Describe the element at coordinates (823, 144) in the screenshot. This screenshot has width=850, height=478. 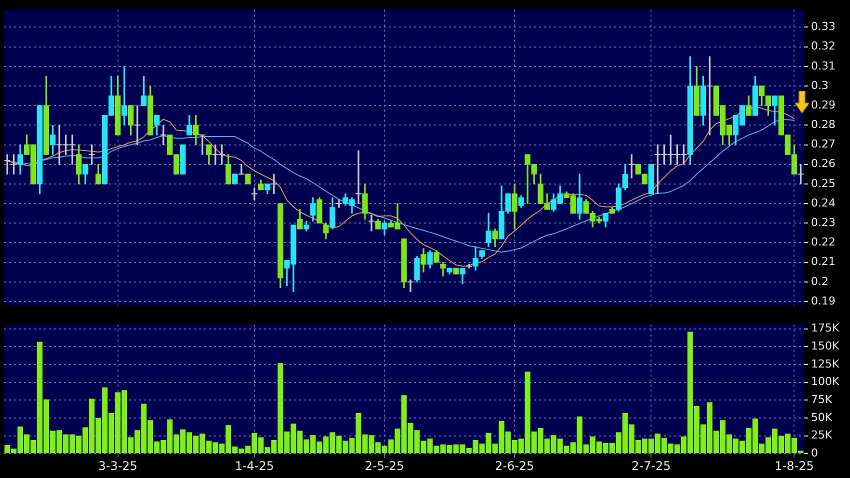
I see `y-tick-label: 0.27` at that location.